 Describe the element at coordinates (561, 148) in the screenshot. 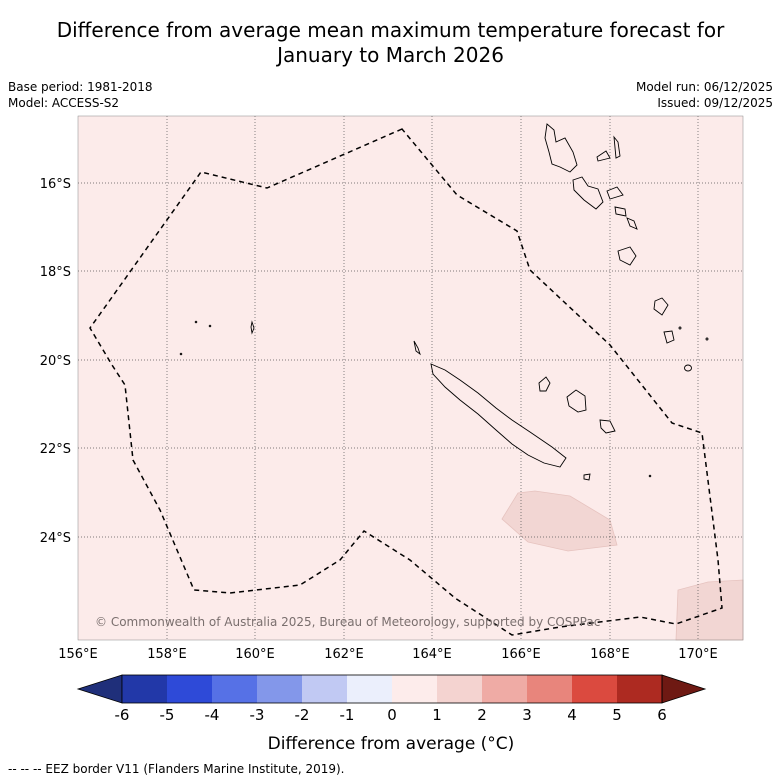

I see `island-espiritu-santo` at that location.